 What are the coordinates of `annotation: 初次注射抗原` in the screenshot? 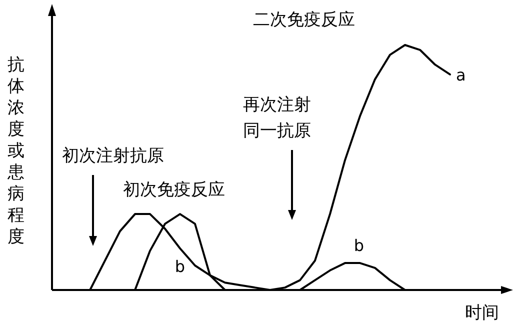 It's located at (113, 156).